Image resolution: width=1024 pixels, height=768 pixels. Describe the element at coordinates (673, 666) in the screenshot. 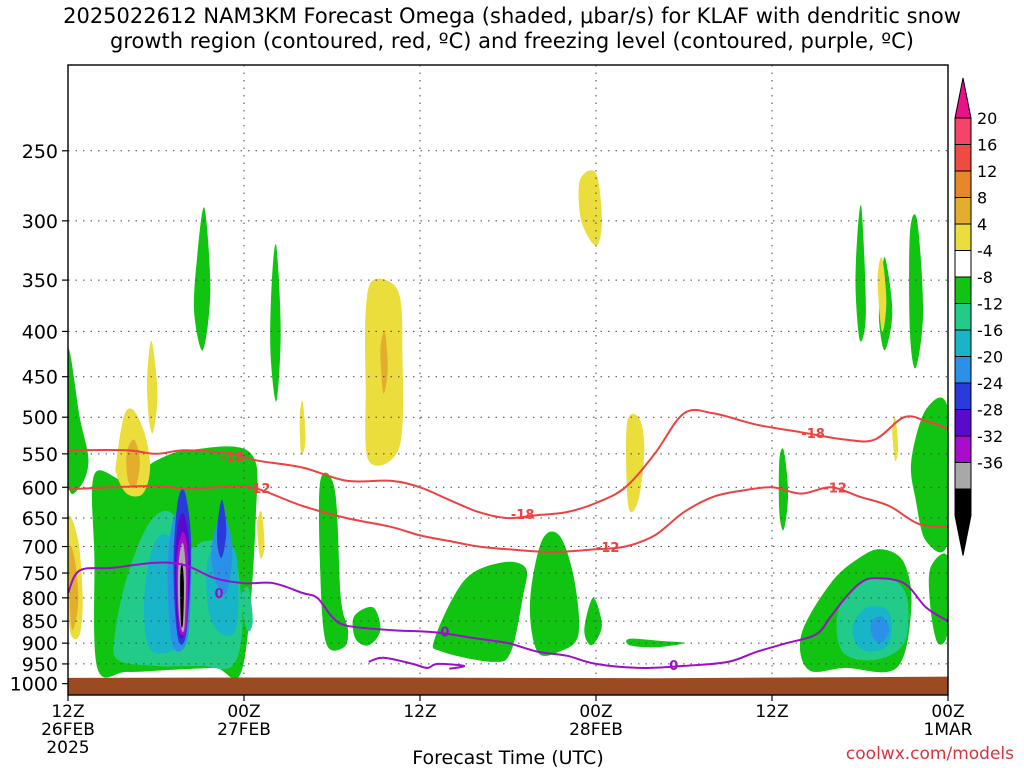

I see `freezing-contour-label-2: 0` at that location.